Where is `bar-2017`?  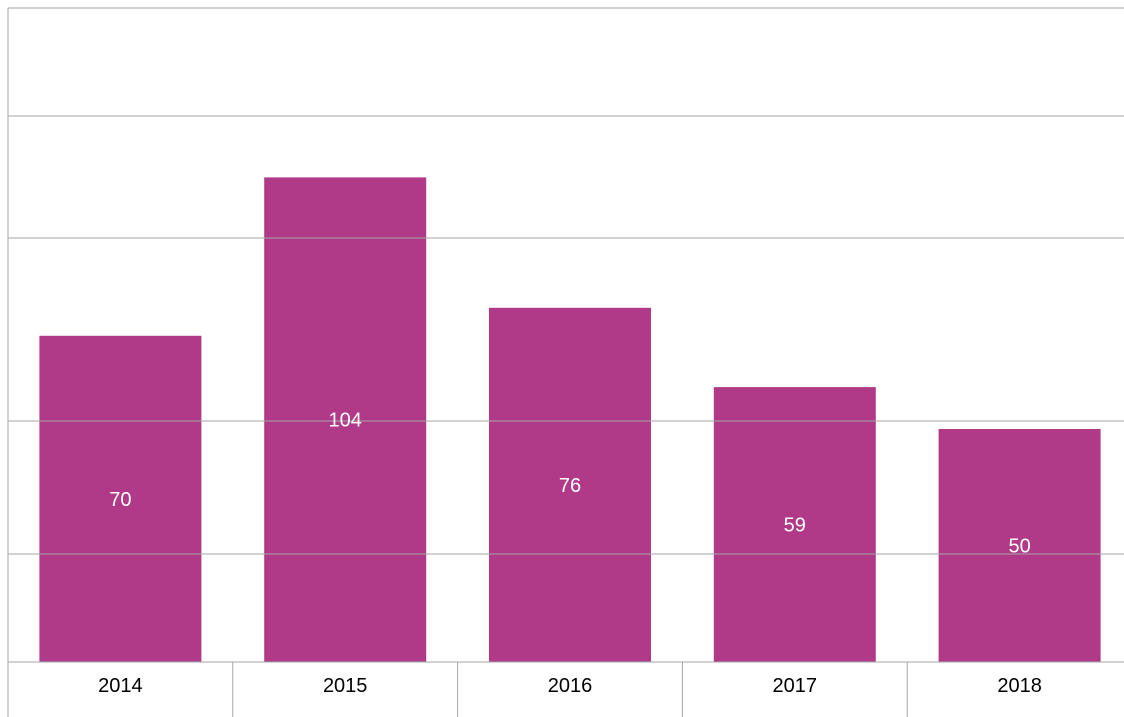
bar-2017 is located at coordinates (794, 524).